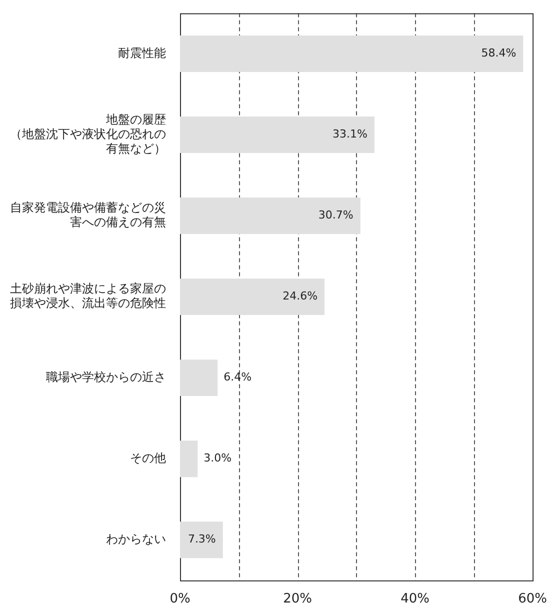 The width and height of the screenshot is (550, 610). Describe the element at coordinates (533, 599) in the screenshot. I see `x-tick-label: 60%` at that location.